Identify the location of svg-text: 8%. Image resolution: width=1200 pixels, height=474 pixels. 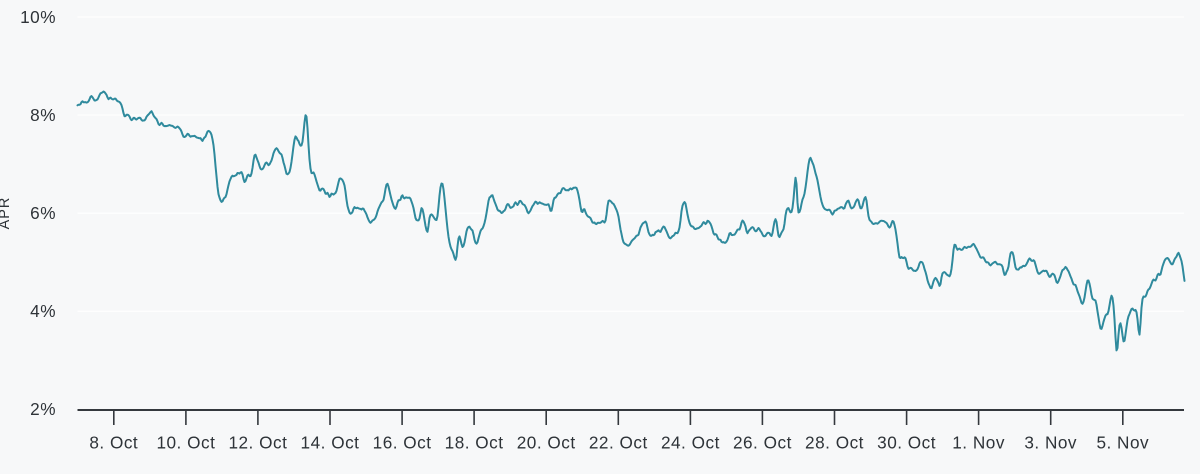
(43, 115).